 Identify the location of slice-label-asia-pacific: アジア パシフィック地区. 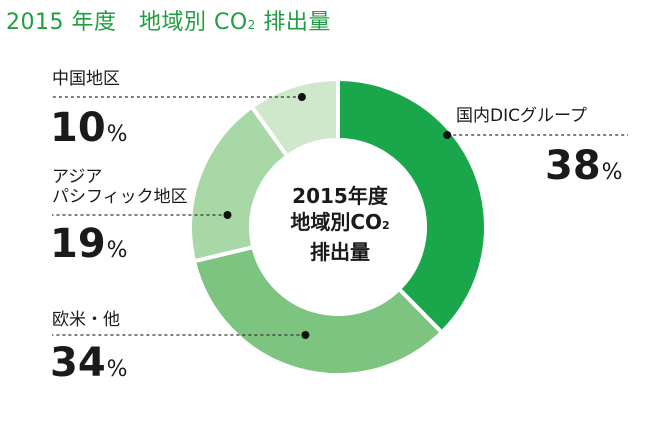
(120, 187).